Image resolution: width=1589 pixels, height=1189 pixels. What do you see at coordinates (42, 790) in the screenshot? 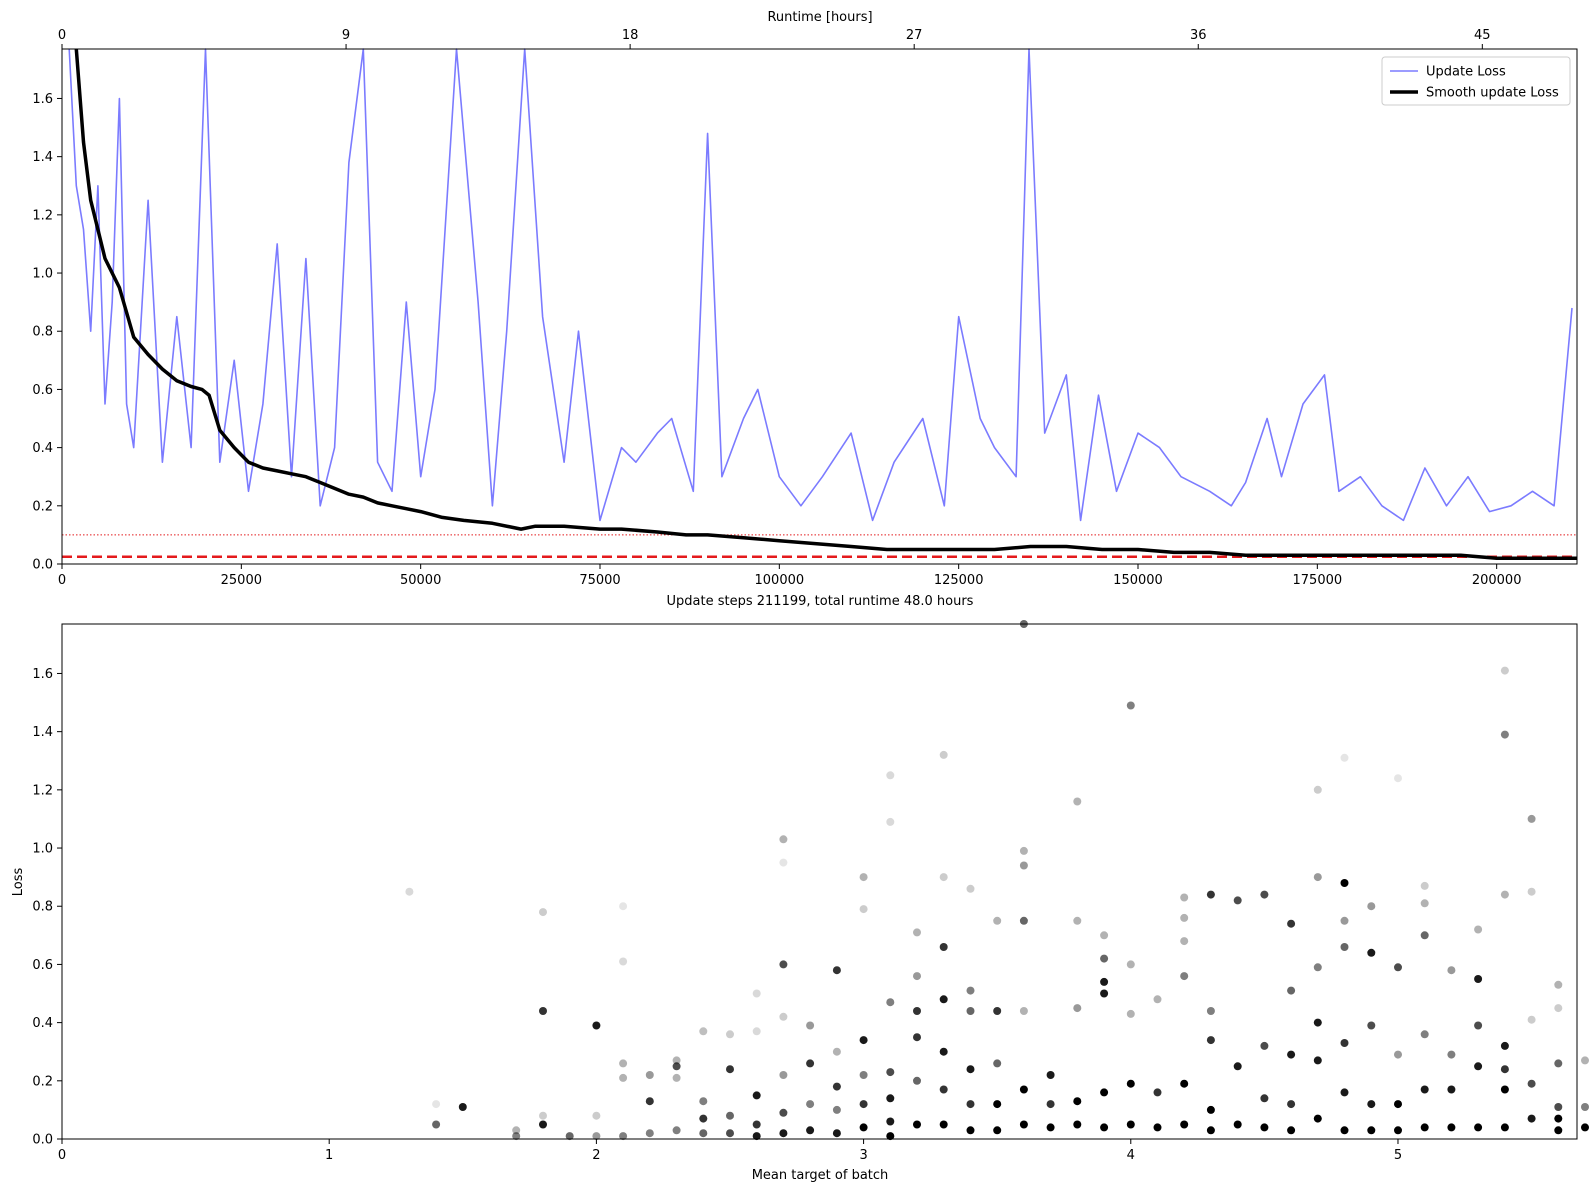
I see `y-tick-label: 1.2` at bounding box center [42, 790].